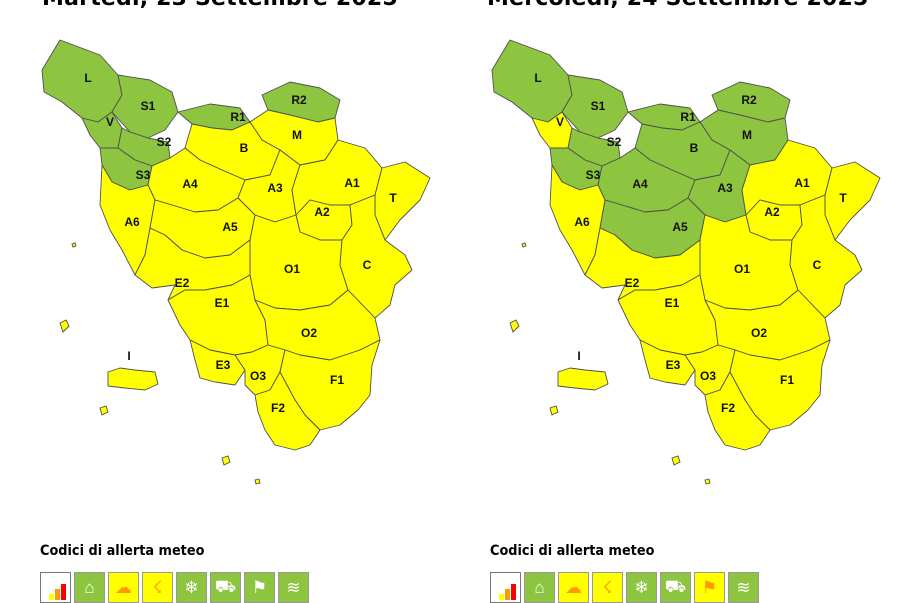  Describe the element at coordinates (259, 587) in the screenshot. I see `wind-icon: ⚑` at that location.